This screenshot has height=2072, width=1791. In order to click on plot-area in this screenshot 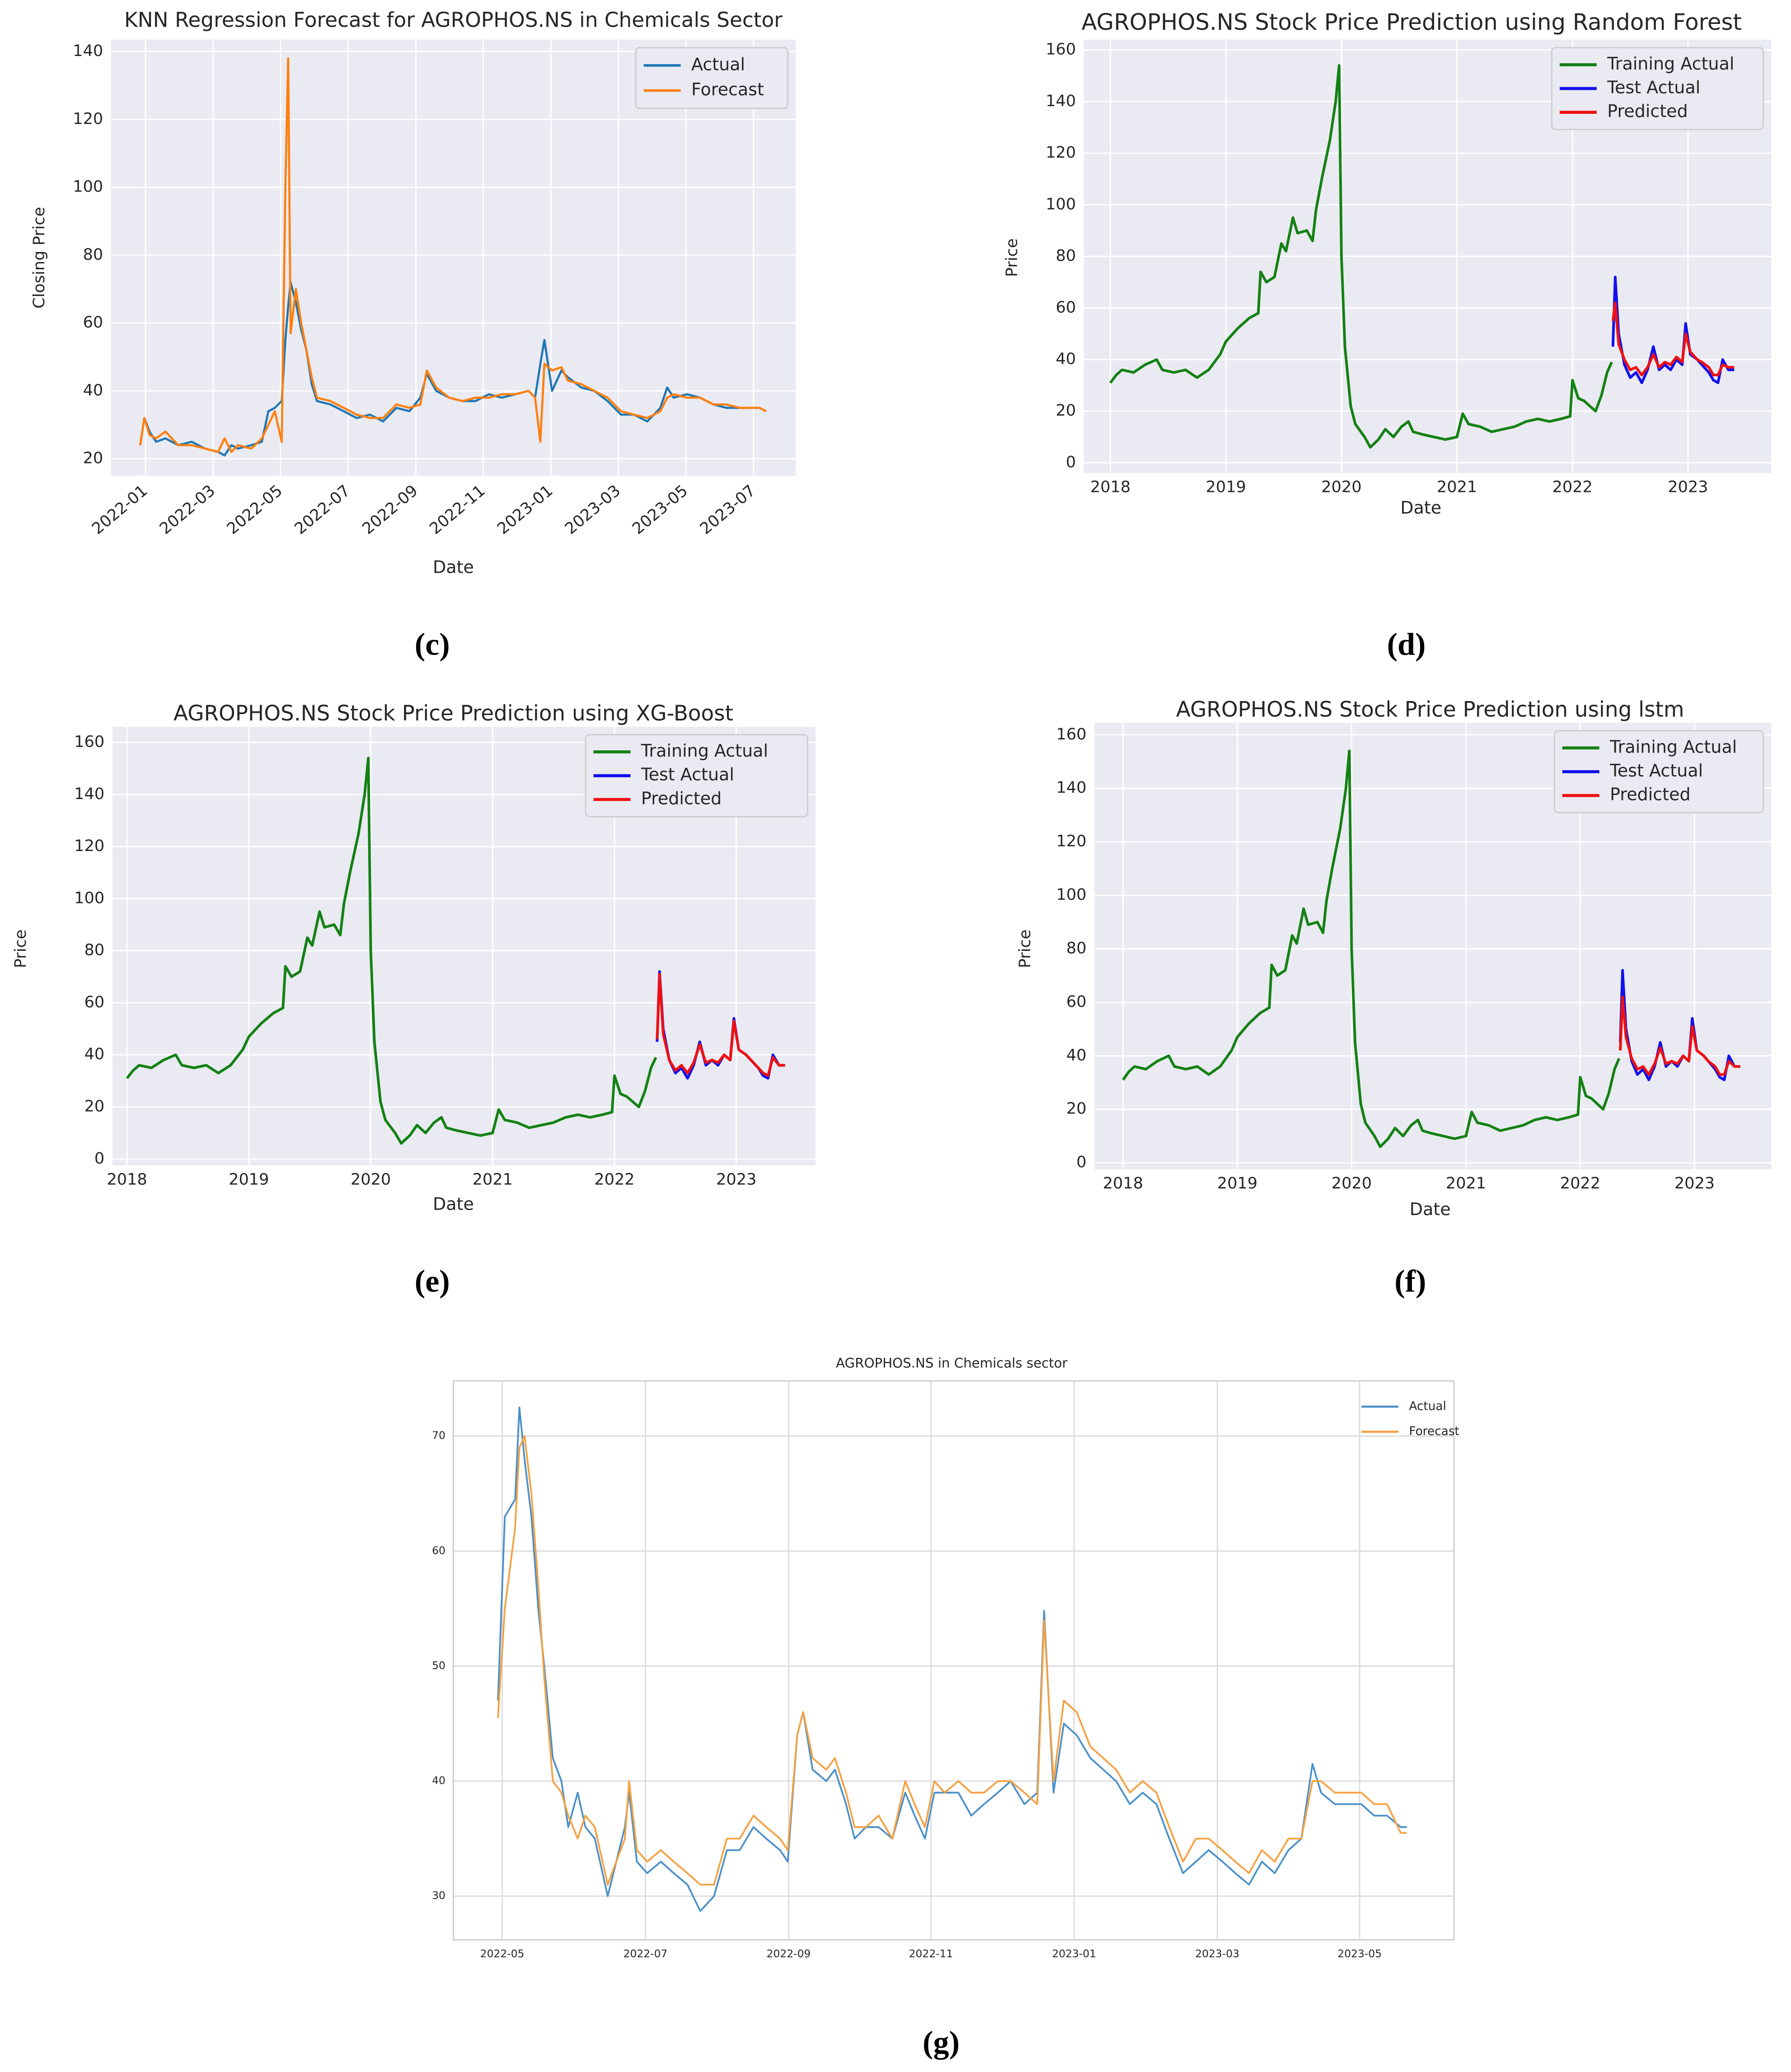, I will do `click(453, 257)`.